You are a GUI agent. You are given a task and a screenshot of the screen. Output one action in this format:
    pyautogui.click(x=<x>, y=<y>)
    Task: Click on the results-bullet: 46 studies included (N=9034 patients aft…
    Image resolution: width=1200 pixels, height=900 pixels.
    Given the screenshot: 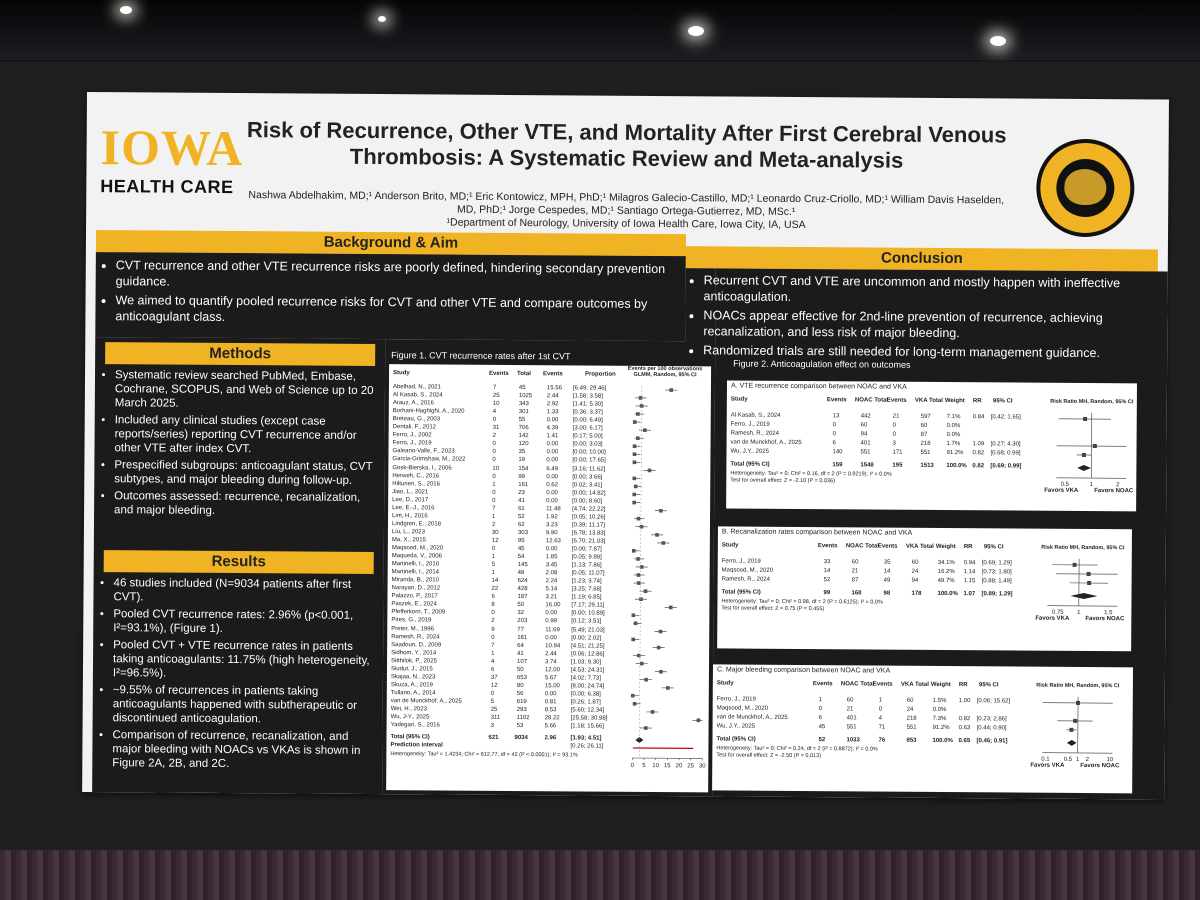 What is the action you would take?
    pyautogui.click(x=245, y=591)
    